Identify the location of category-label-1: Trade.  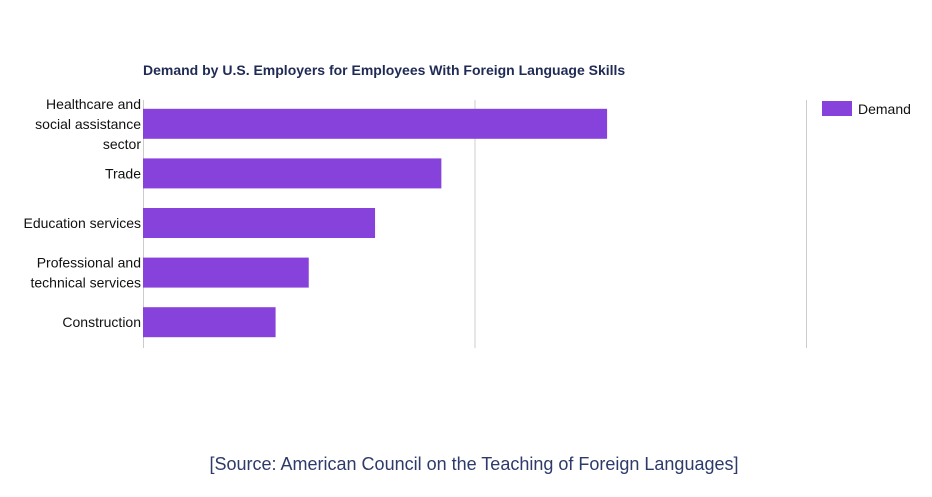
(123, 173).